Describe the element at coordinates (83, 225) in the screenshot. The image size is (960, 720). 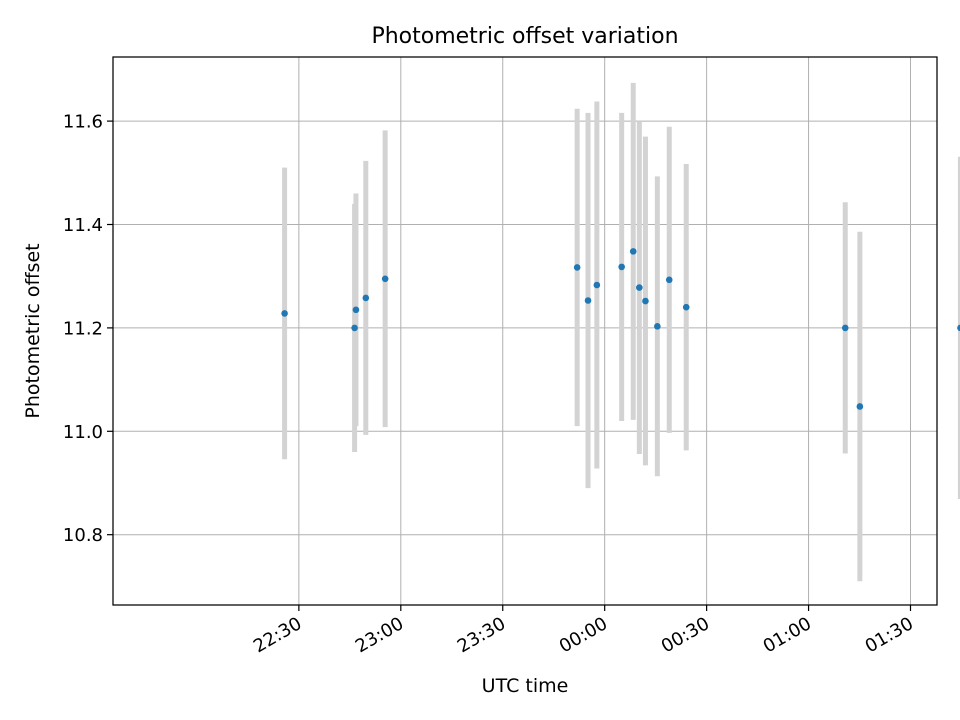
I see `y-tick-label: 11.4` at that location.